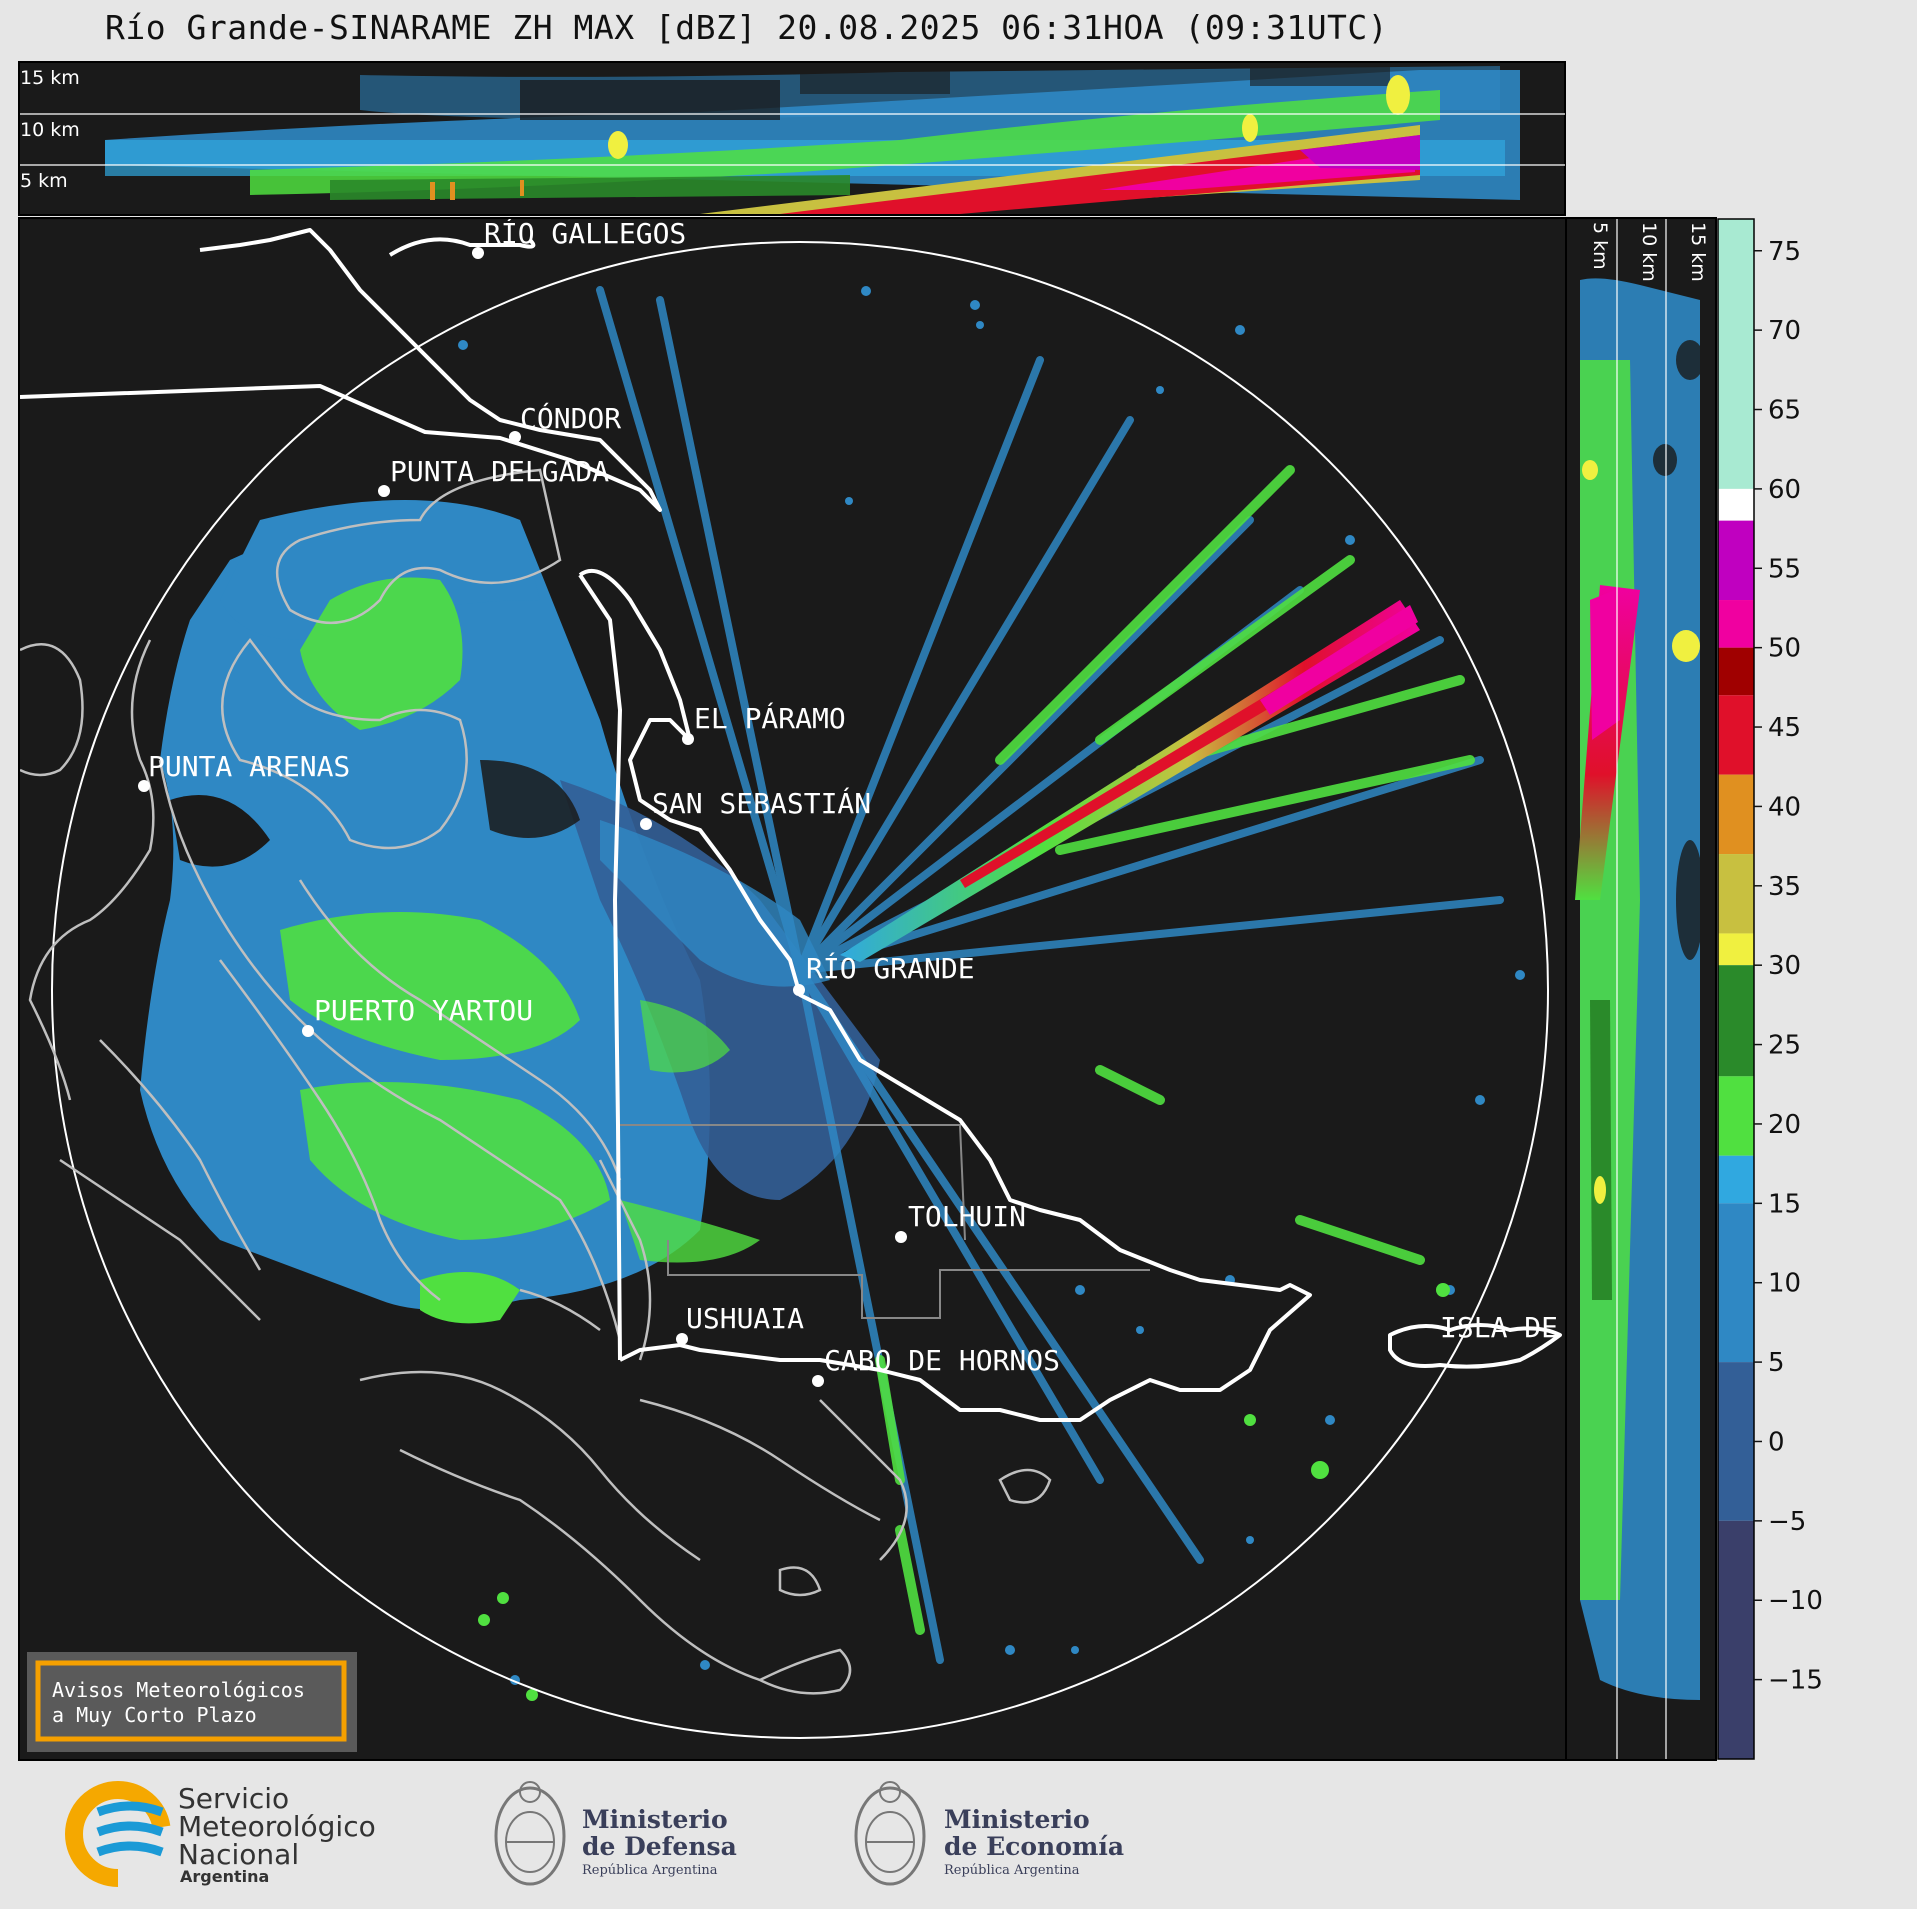 This screenshot has height=1909, width=1917. What do you see at coordinates (249, 766) in the screenshot?
I see `label-punta-arenas: PUNTA ARENAS` at bounding box center [249, 766].